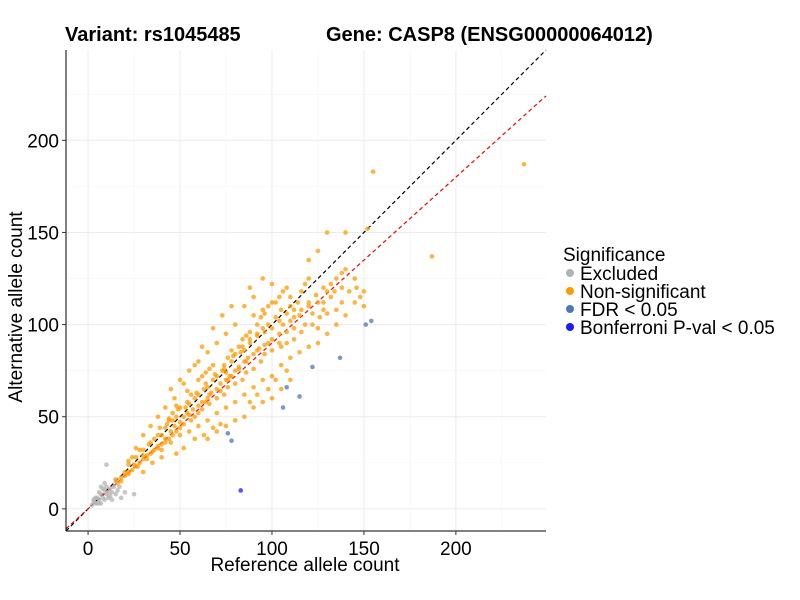  Describe the element at coordinates (489, 35) in the screenshot. I see `gene-title: Gene: CASP8 (ENSG00000064012)` at that location.